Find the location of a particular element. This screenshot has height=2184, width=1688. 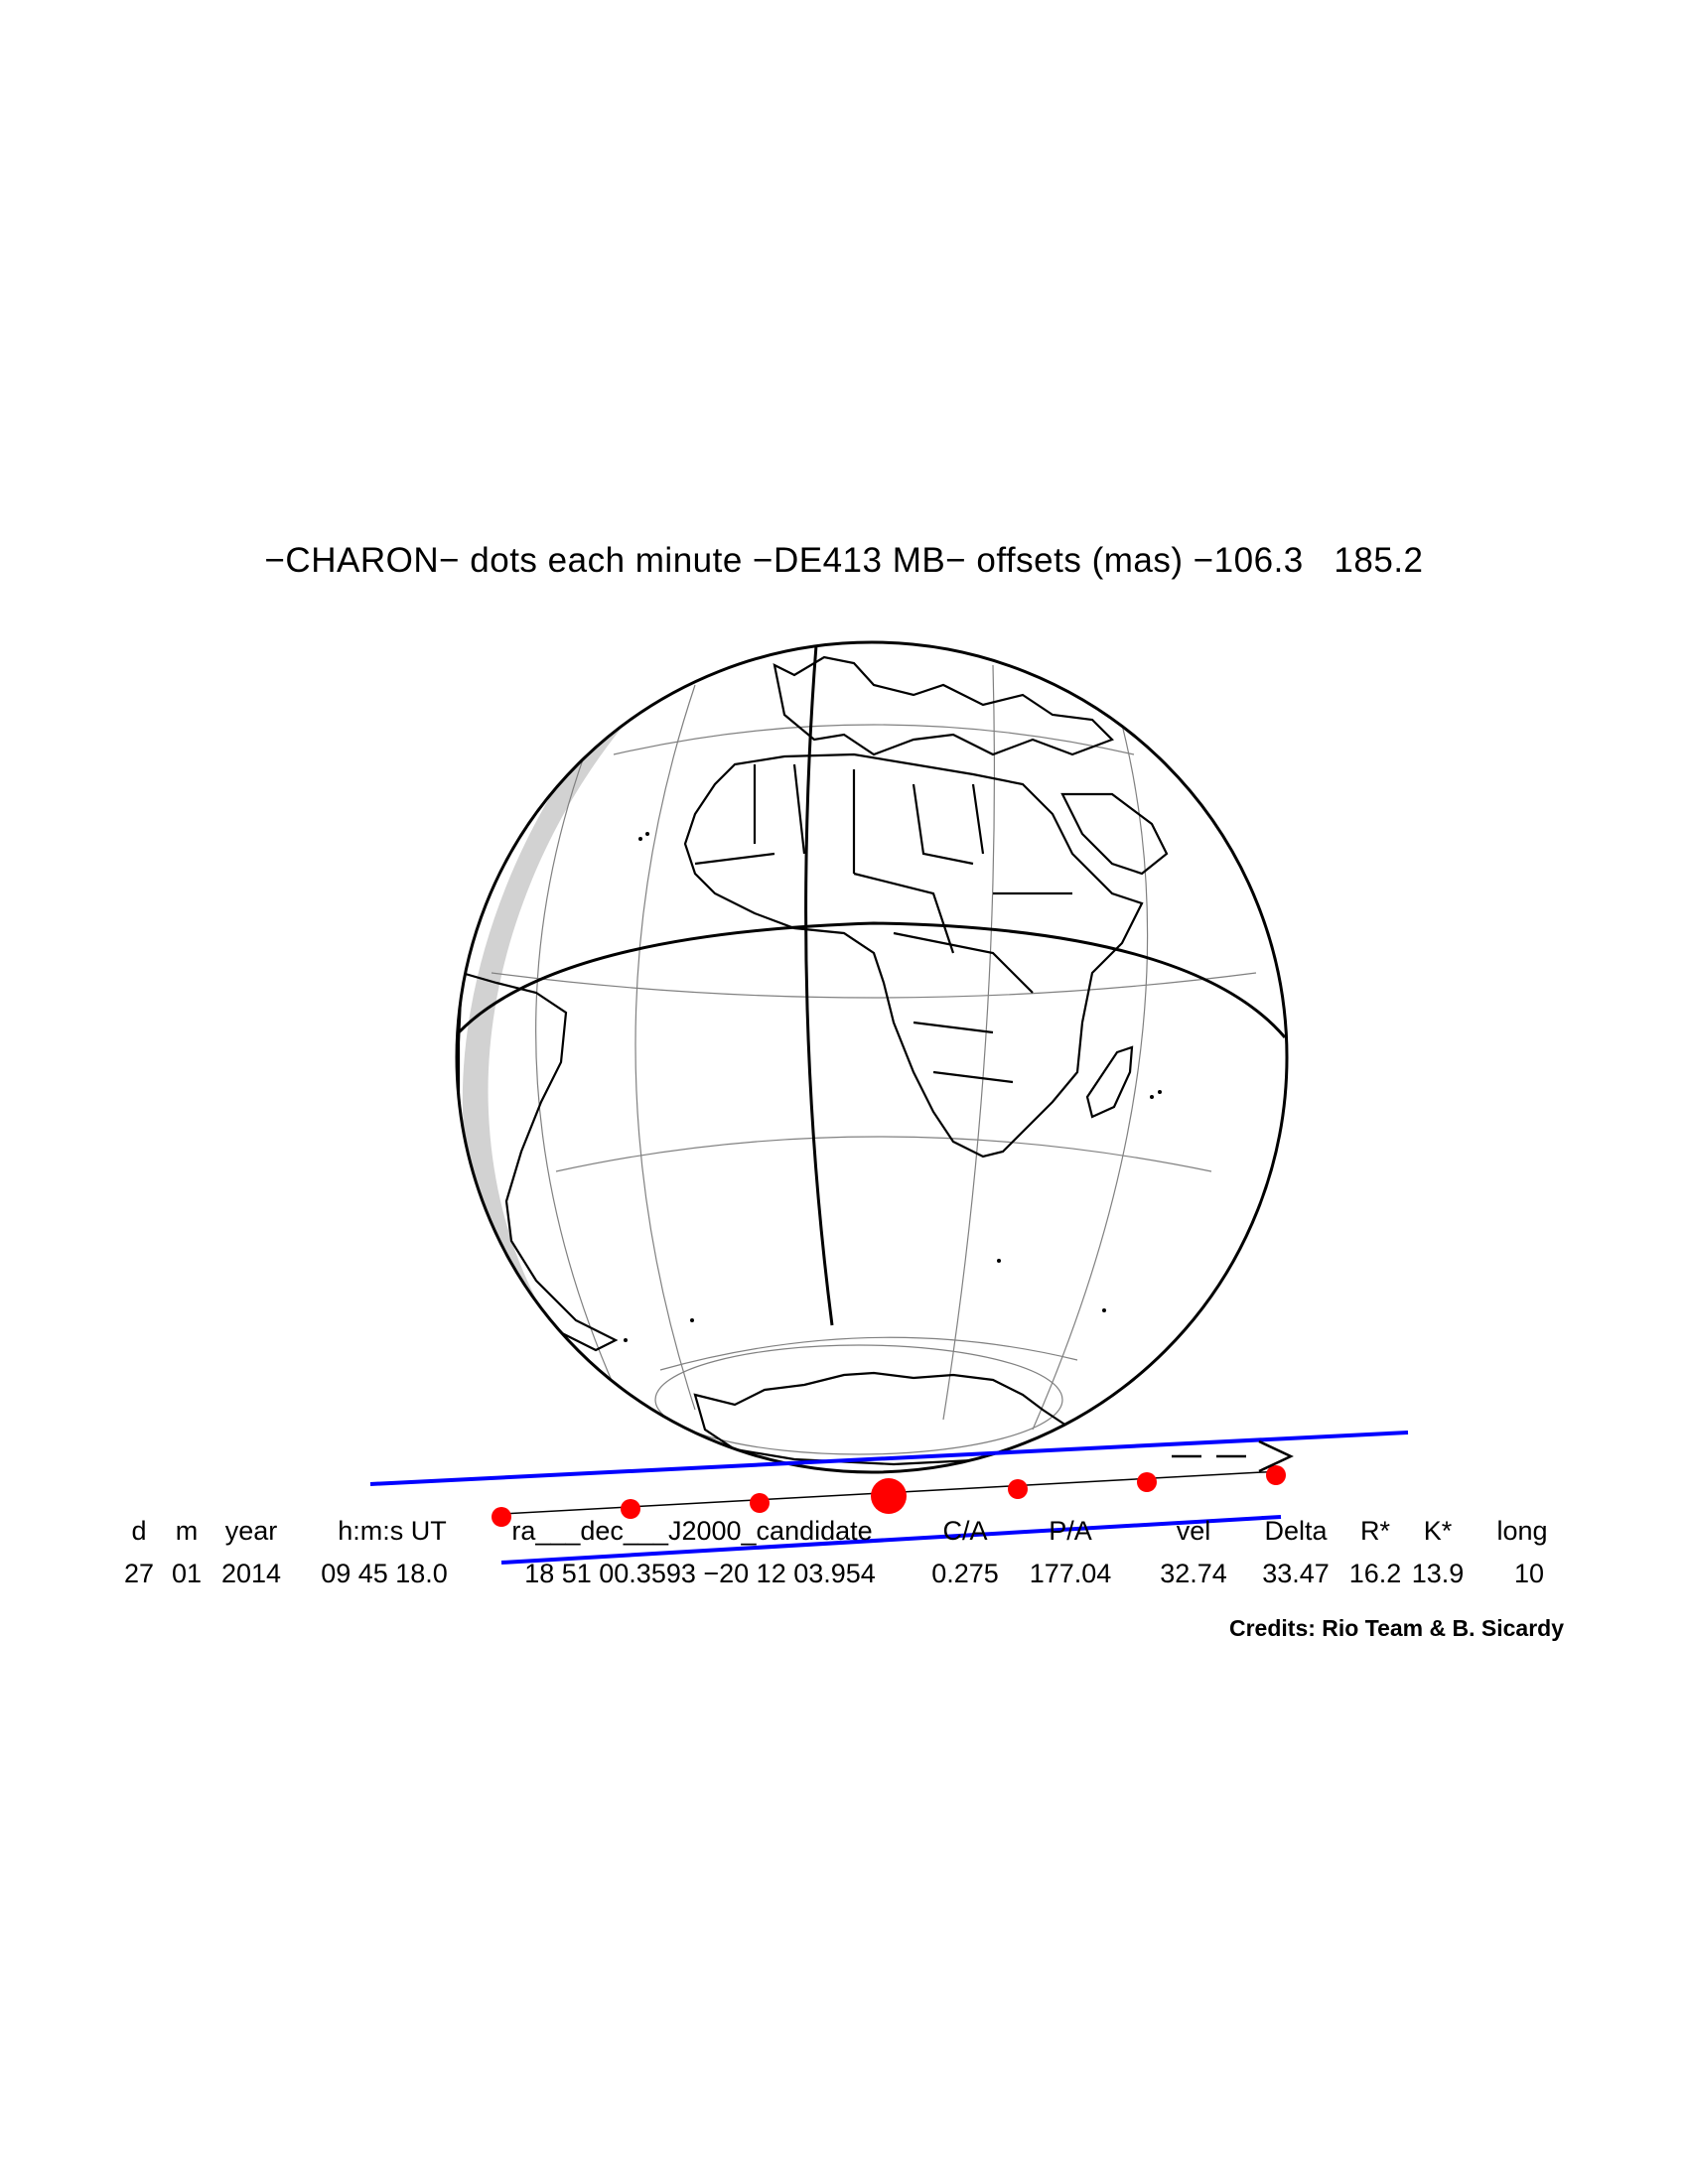

value-d: 27 is located at coordinates (139, 1573).